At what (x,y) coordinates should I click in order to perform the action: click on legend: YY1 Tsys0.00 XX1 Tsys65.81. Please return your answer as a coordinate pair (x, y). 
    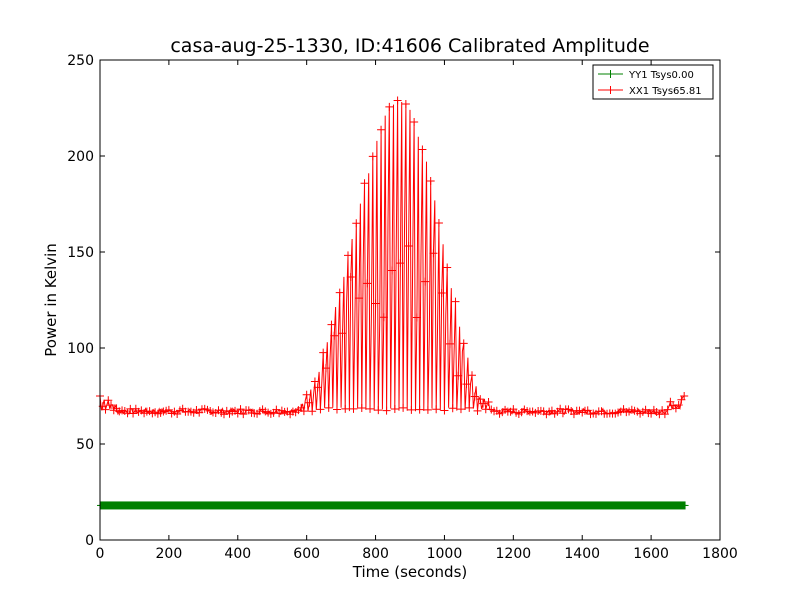
    Looking at the image, I should click on (653, 82).